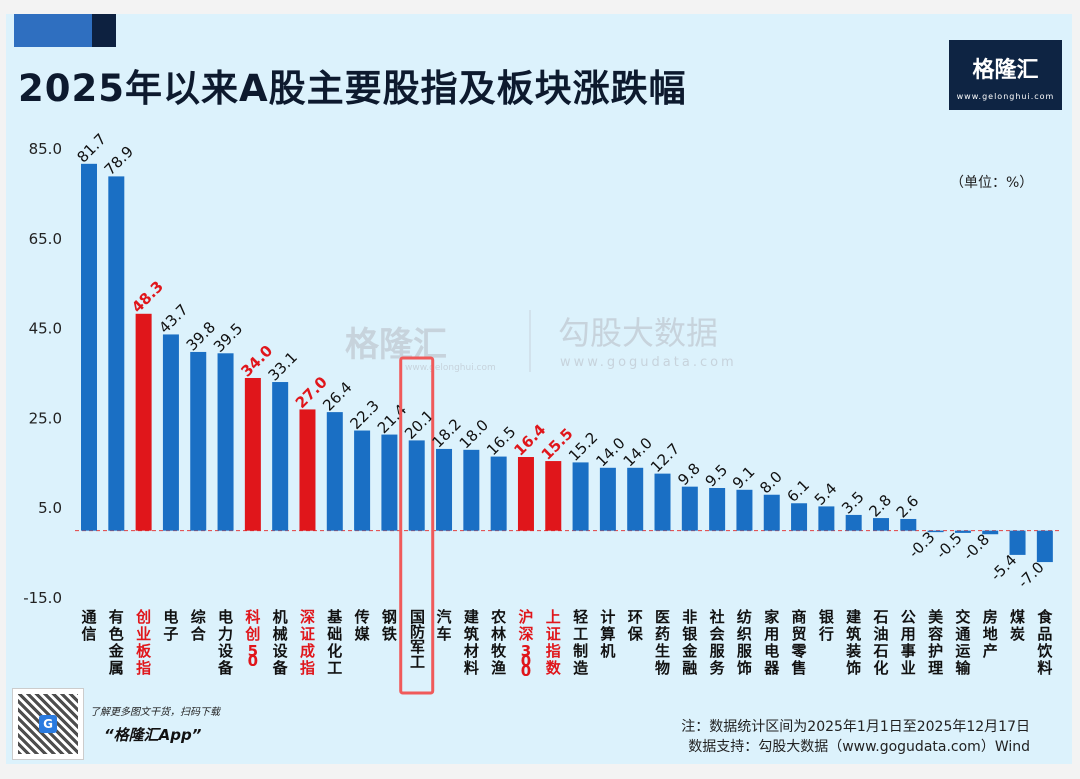 The image size is (1080, 779). What do you see at coordinates (119, 161) in the screenshot?
I see `data-label: 78.9` at bounding box center [119, 161].